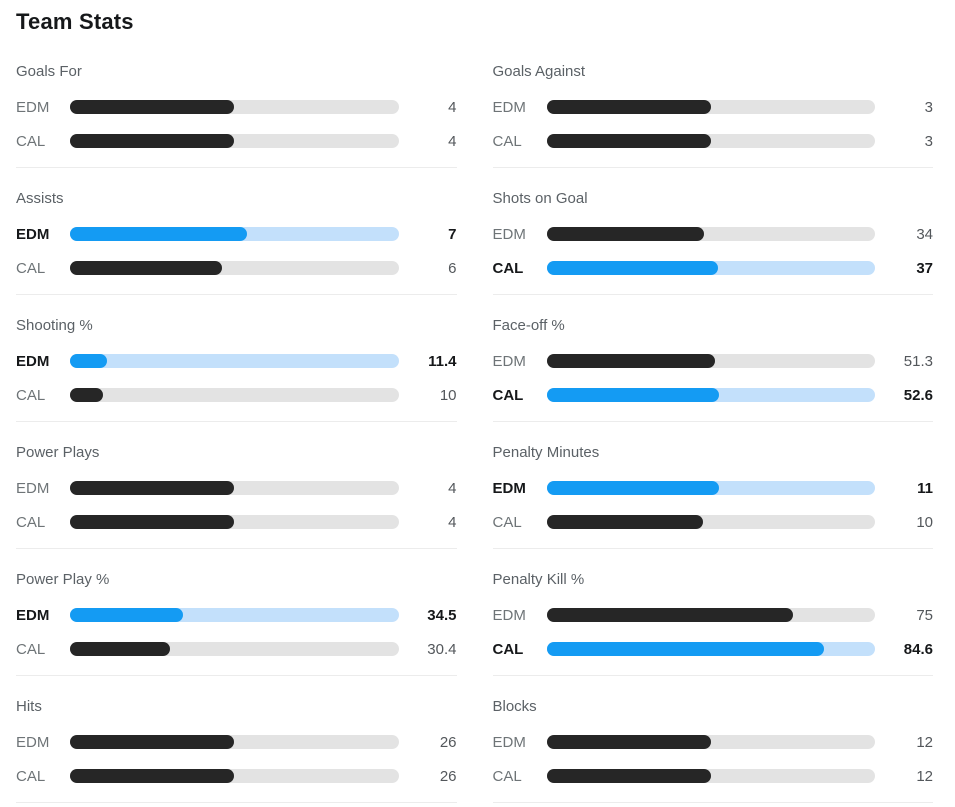  What do you see at coordinates (442, 361) in the screenshot?
I see `stat-value: 11.4` at bounding box center [442, 361].